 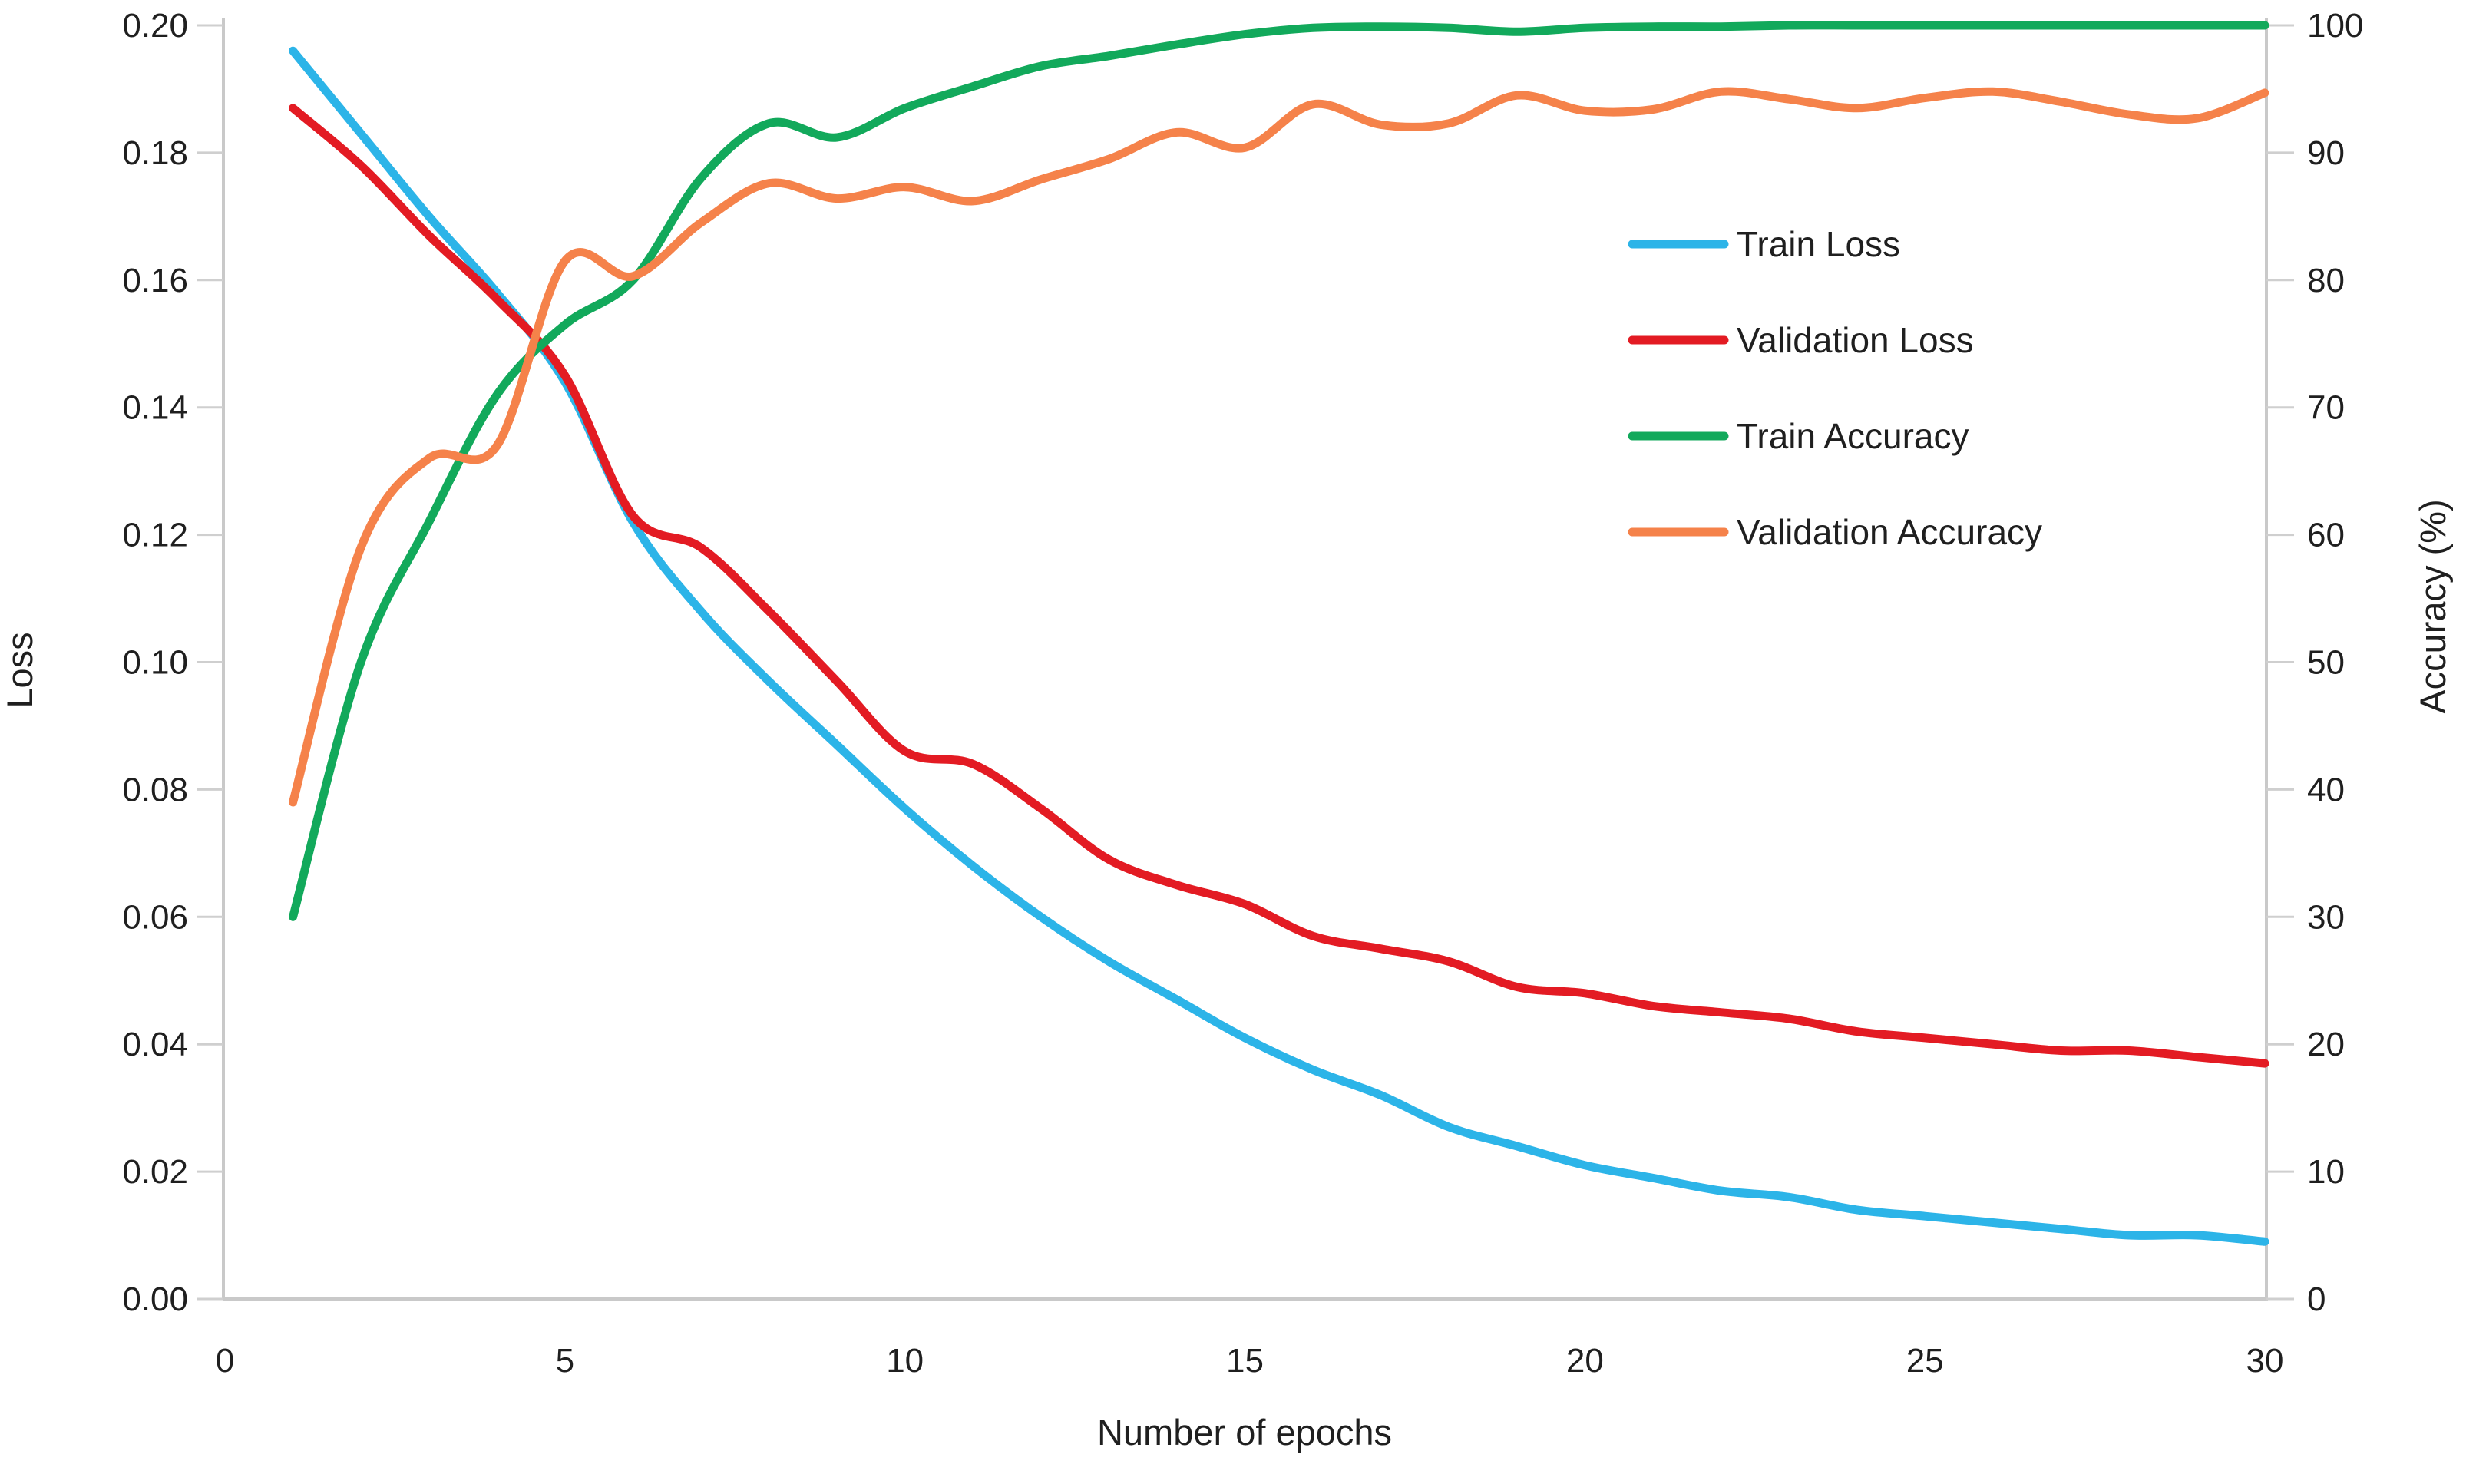 I want to click on x-tick-label: 10, so click(x=905, y=1361).